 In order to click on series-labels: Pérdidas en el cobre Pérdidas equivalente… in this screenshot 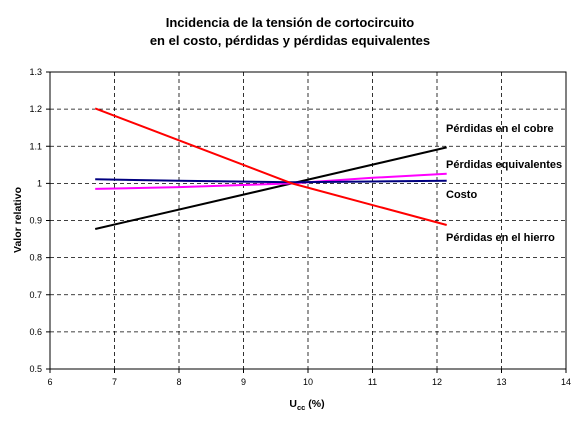, I will do `click(504, 183)`.